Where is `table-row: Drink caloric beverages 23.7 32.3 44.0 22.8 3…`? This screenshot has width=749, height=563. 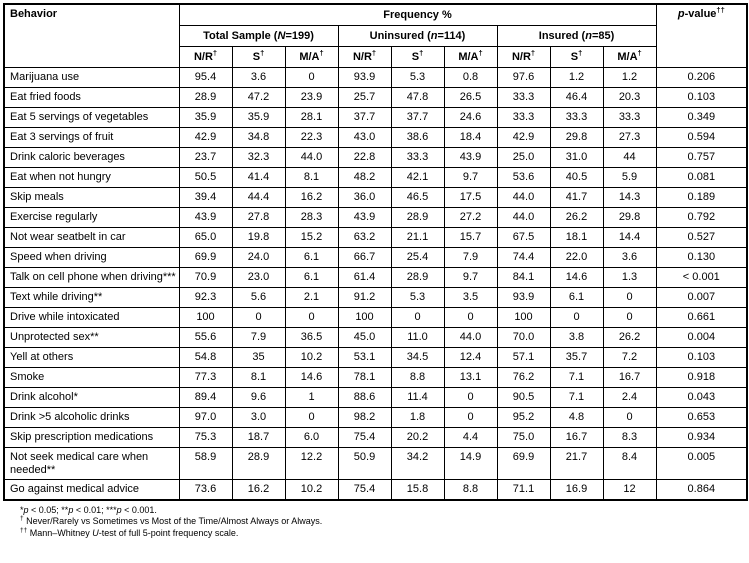
table-row: Drink caloric beverages 23.7 32.3 44.0 22.8 3… is located at coordinates (375, 157).